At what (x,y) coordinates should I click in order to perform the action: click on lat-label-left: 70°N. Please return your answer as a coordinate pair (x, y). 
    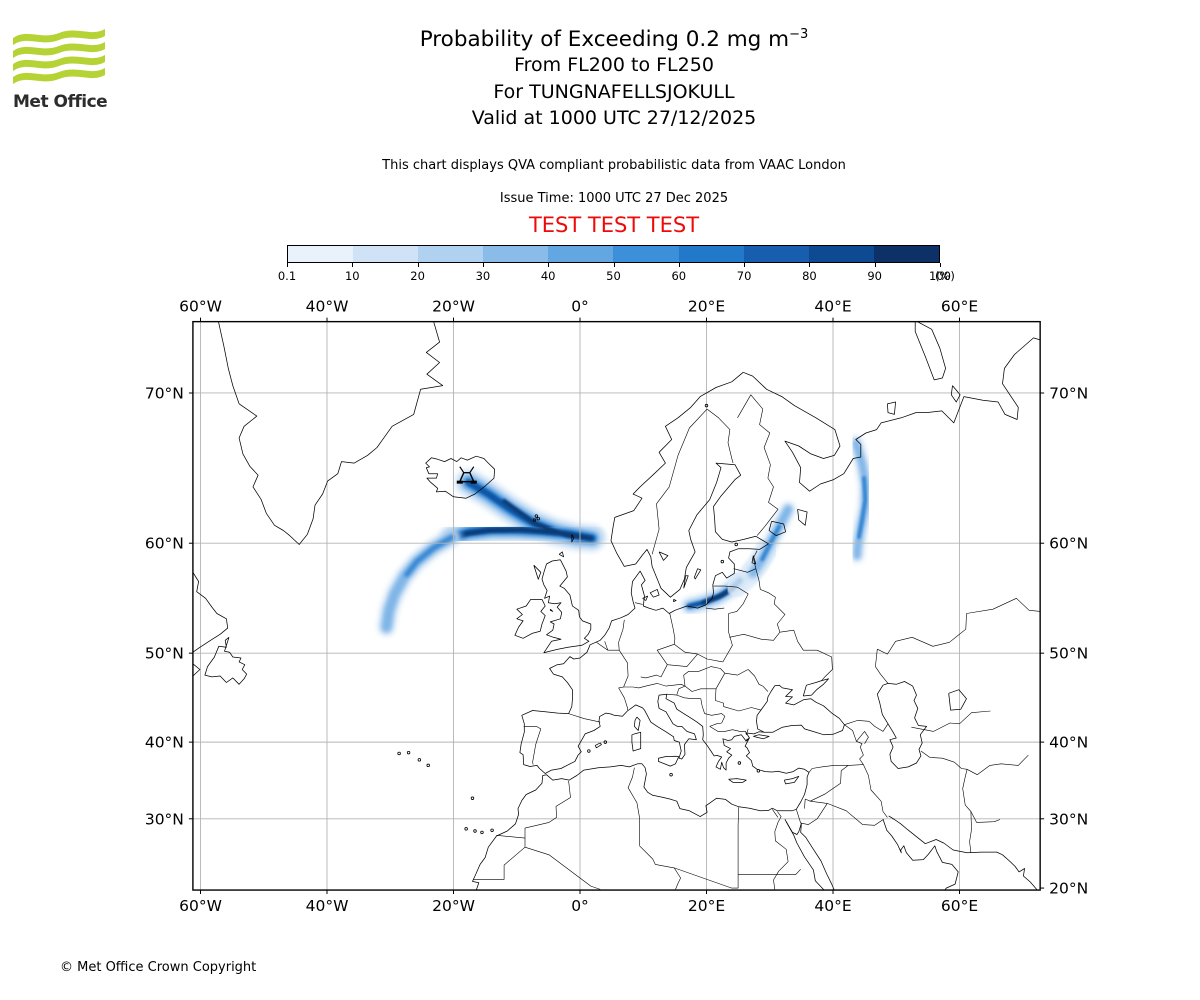
    Looking at the image, I should click on (164, 393).